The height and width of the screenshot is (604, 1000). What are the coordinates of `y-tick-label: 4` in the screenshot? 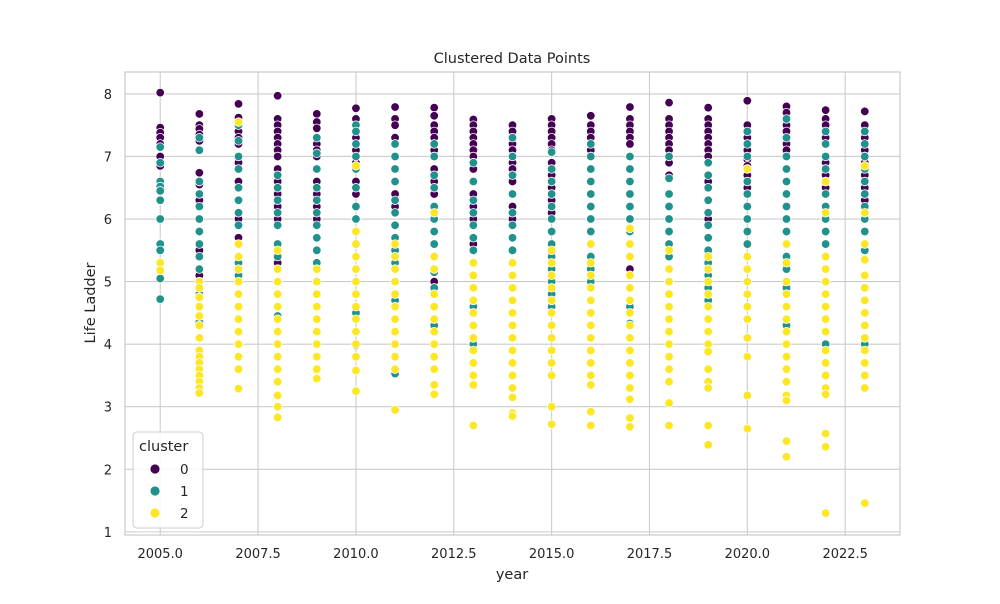 It's located at (108, 345).